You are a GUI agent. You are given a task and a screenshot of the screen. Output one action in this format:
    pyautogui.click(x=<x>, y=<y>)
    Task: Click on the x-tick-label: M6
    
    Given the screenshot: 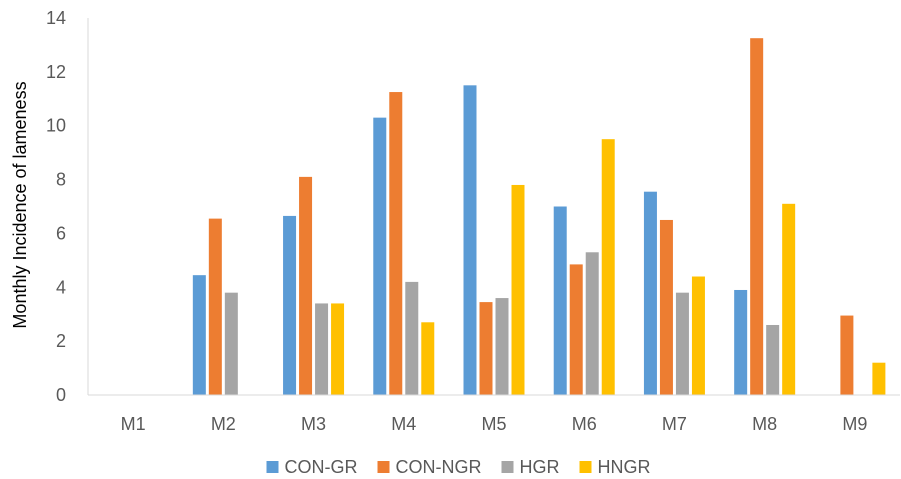 What is the action you would take?
    pyautogui.click(x=584, y=424)
    